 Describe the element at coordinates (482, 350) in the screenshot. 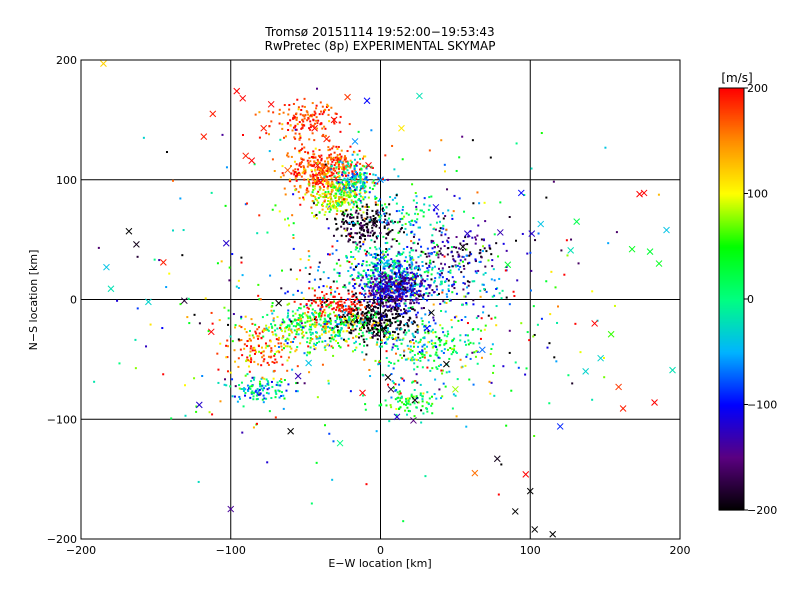

I see `cross-stroke` at that location.